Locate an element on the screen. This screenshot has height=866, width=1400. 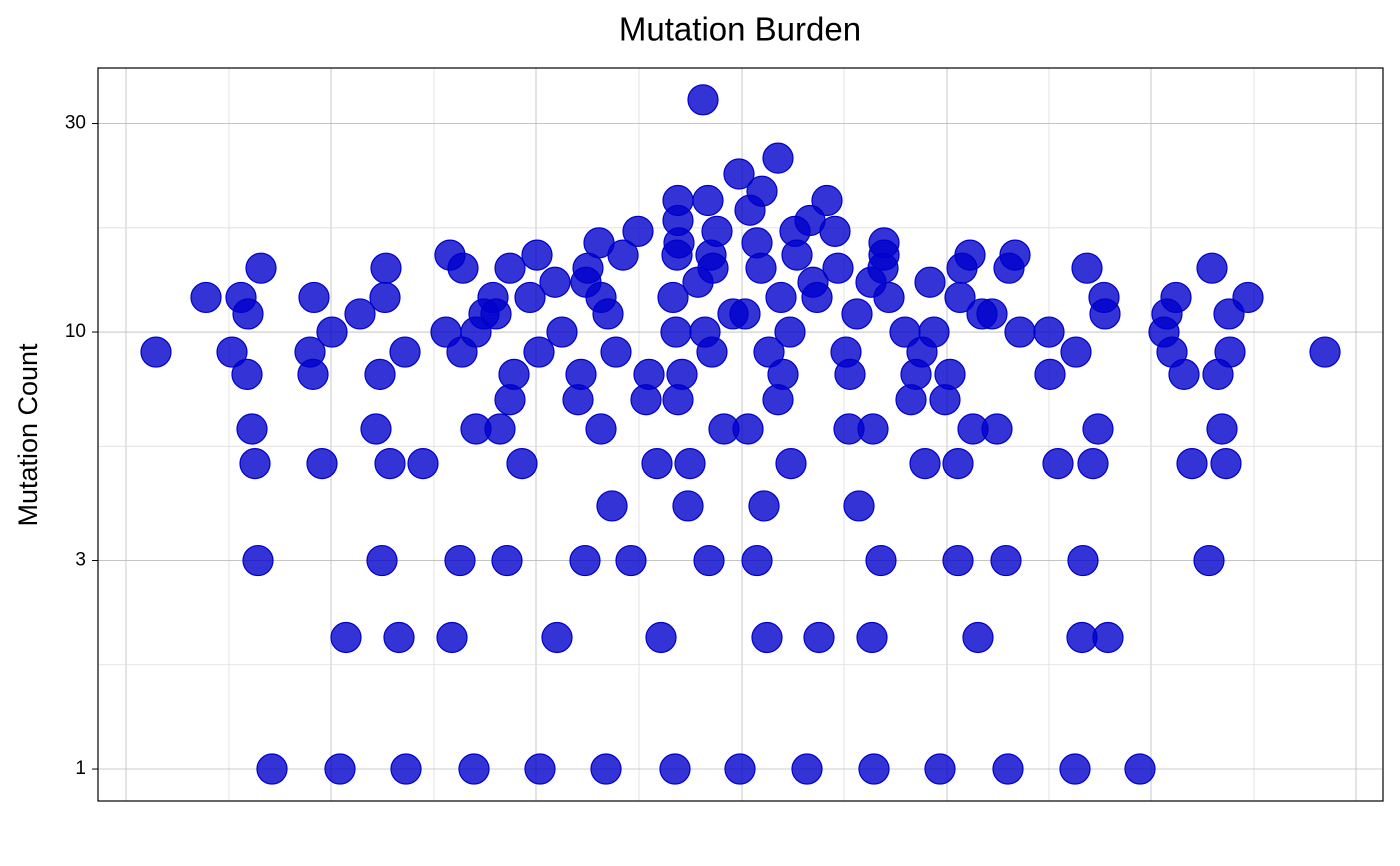
chart-title: Mutation Burden is located at coordinates (740, 29).